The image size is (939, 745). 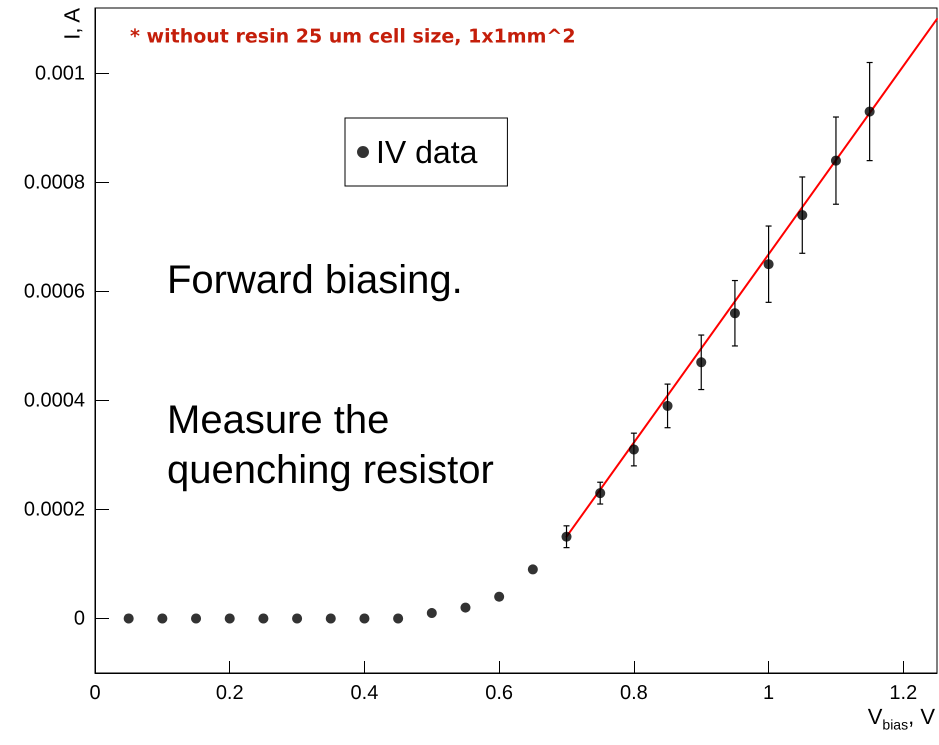 I want to click on text: * without resin 25 um cell size, 1x1mm^2, so click(x=353, y=37).